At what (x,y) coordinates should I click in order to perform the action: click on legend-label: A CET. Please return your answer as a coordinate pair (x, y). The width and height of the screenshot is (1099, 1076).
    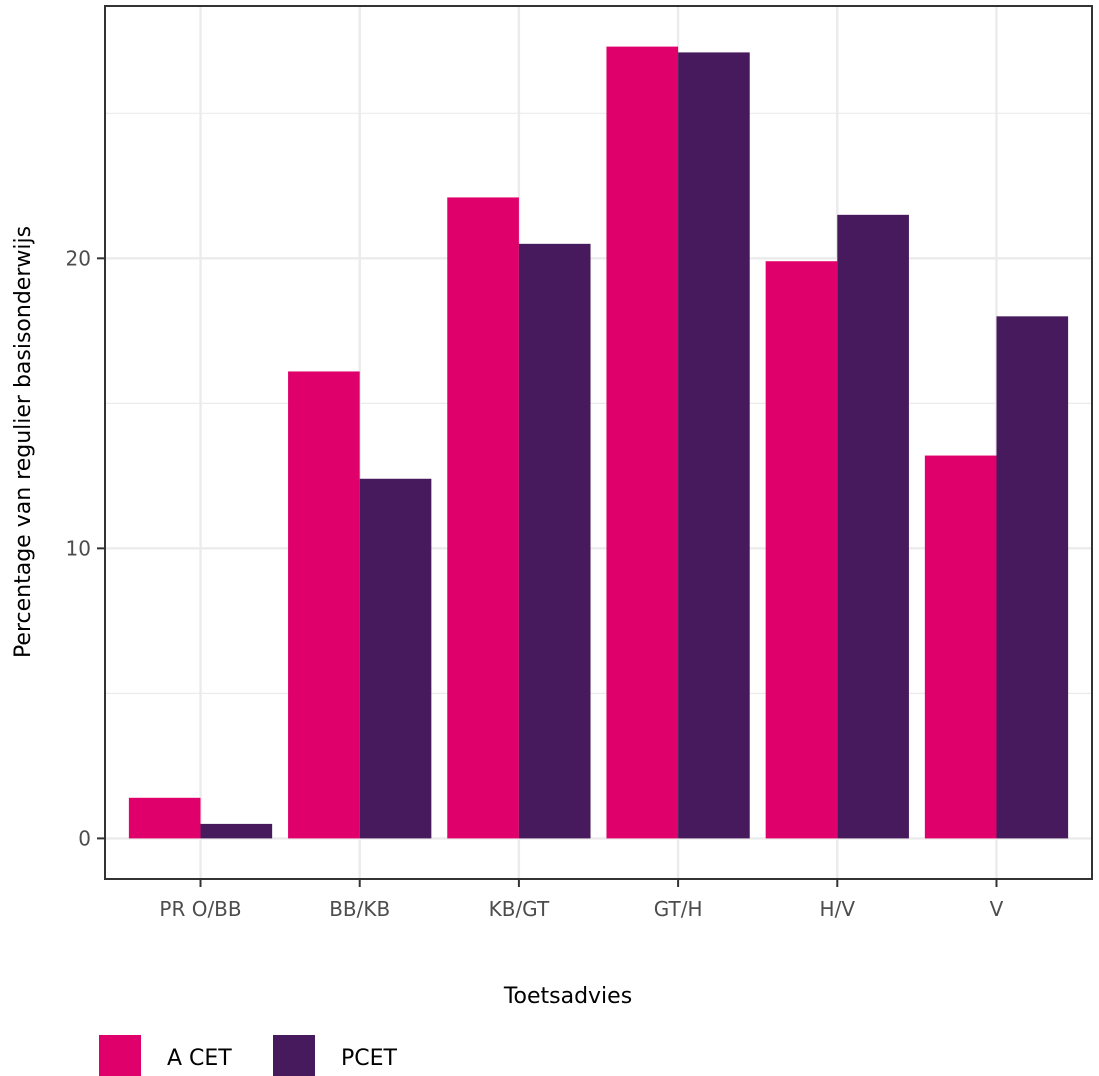
    Looking at the image, I should click on (199, 1058).